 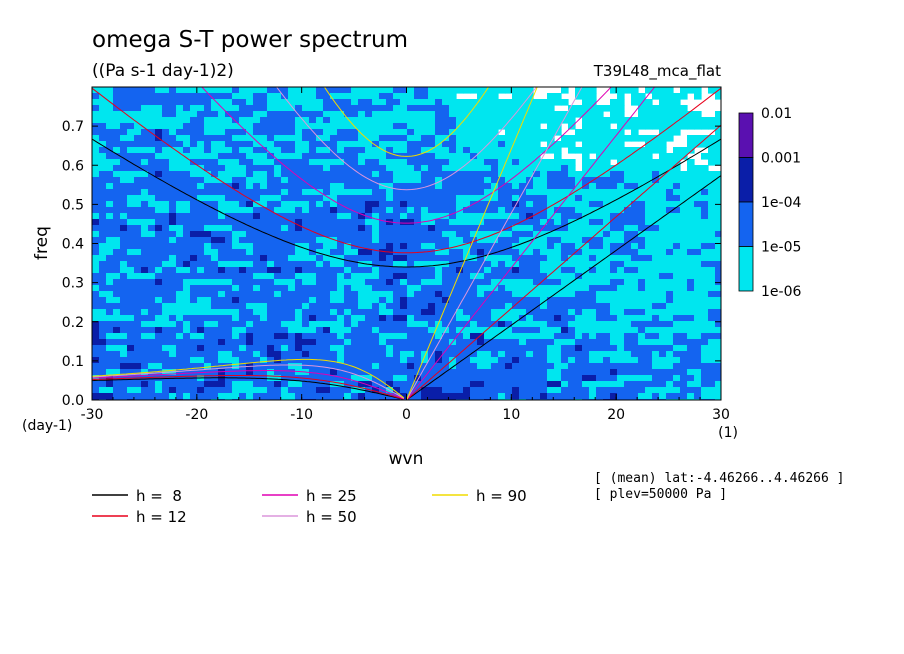 I want to click on x-tick-label: -10, so click(x=301, y=415).